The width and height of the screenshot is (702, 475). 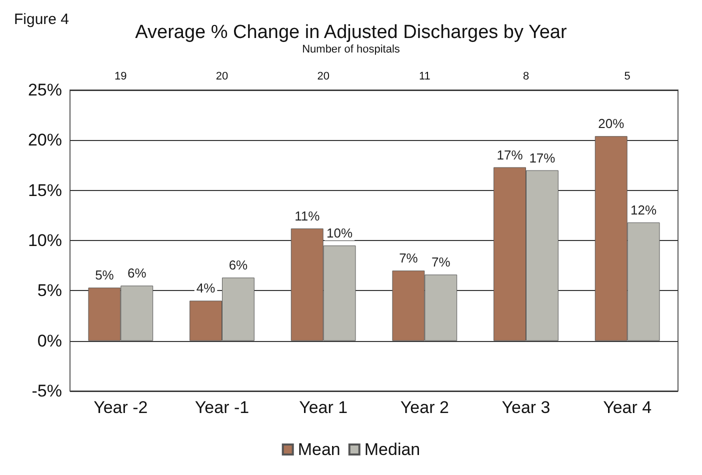 What do you see at coordinates (526, 407) in the screenshot?
I see `x-tick-label: Year 3` at bounding box center [526, 407].